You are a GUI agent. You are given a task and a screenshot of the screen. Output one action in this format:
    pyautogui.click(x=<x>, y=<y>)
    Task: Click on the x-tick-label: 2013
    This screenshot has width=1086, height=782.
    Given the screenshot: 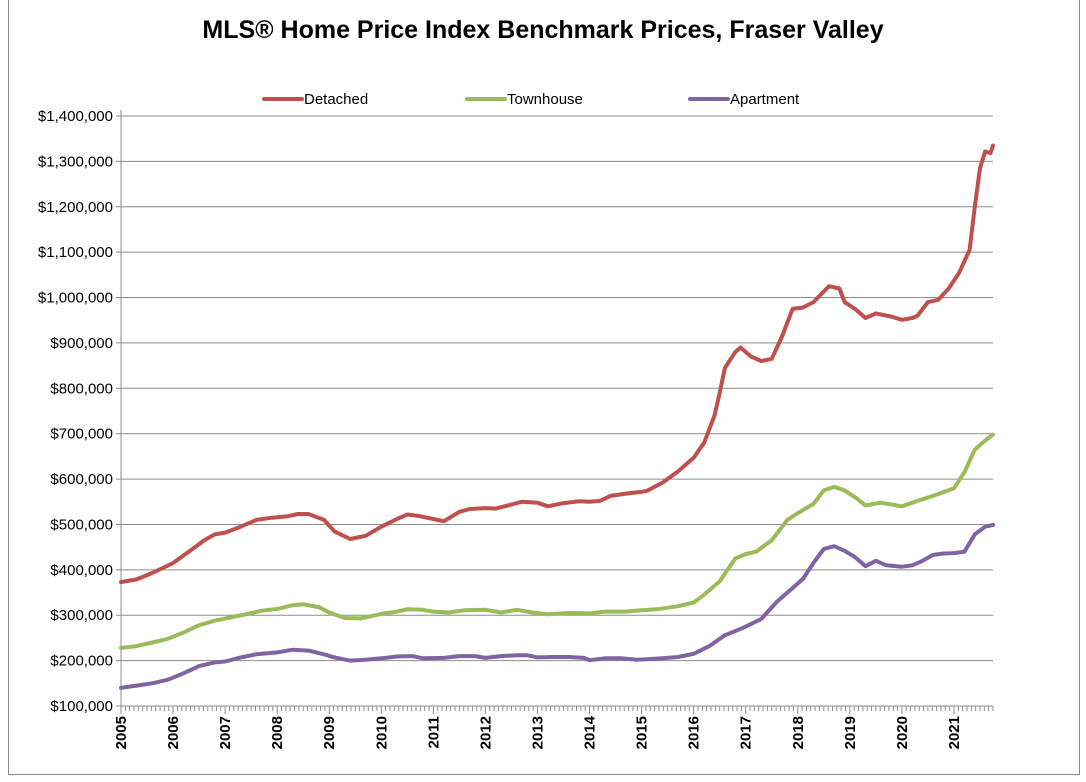 What is the action you would take?
    pyautogui.click(x=537, y=732)
    